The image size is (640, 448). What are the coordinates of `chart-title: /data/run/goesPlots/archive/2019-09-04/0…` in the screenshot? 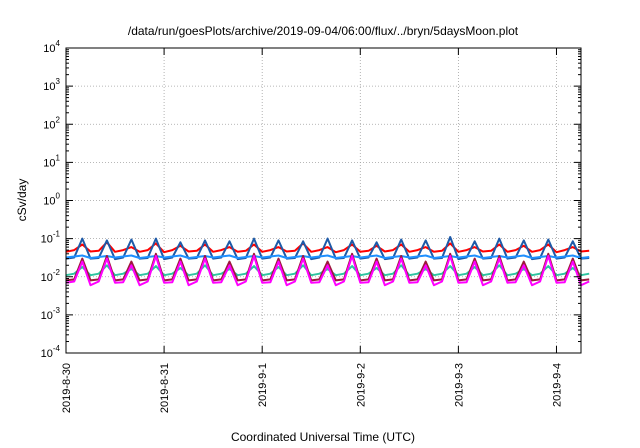 It's located at (323, 31).